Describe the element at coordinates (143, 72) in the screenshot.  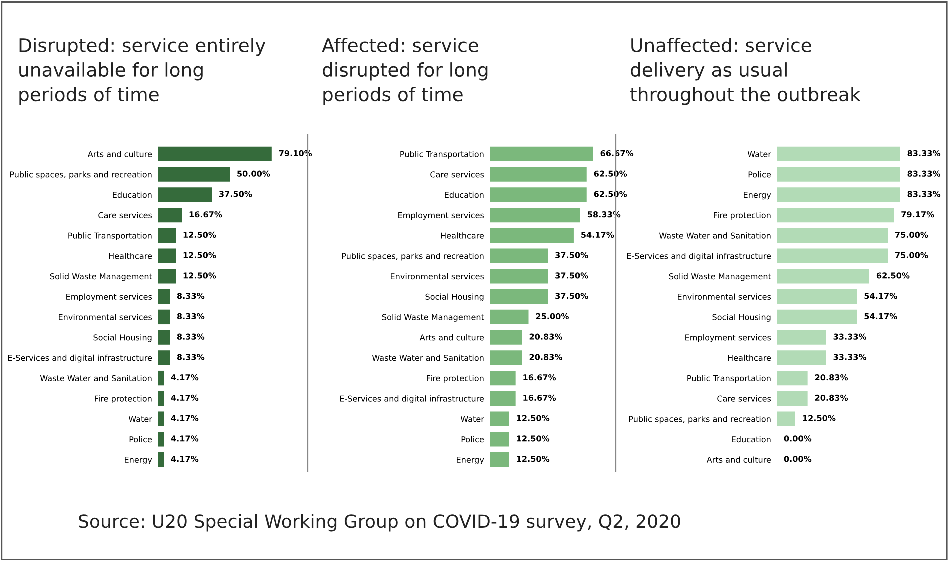
I see `chart-title: Disrupted: service entirely unavailable for long periods of time` at that location.